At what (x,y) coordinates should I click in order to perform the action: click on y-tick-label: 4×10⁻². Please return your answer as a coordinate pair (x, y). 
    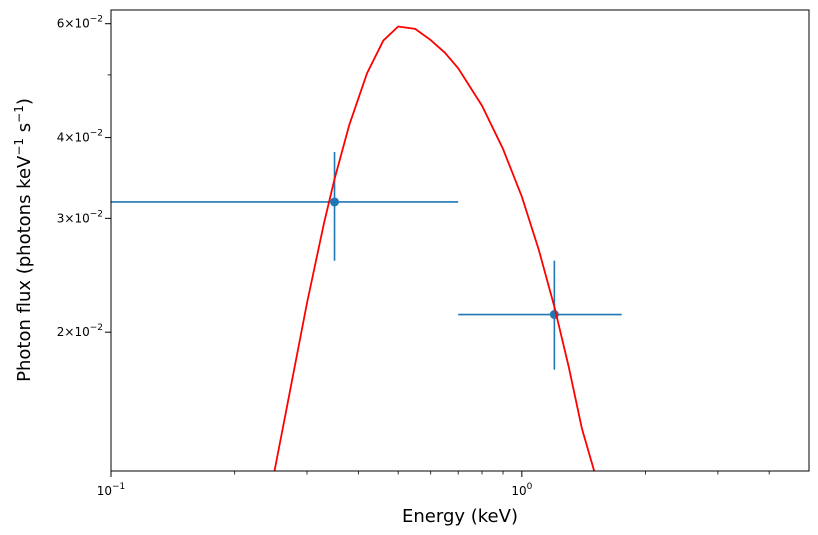
    Looking at the image, I should click on (80, 137).